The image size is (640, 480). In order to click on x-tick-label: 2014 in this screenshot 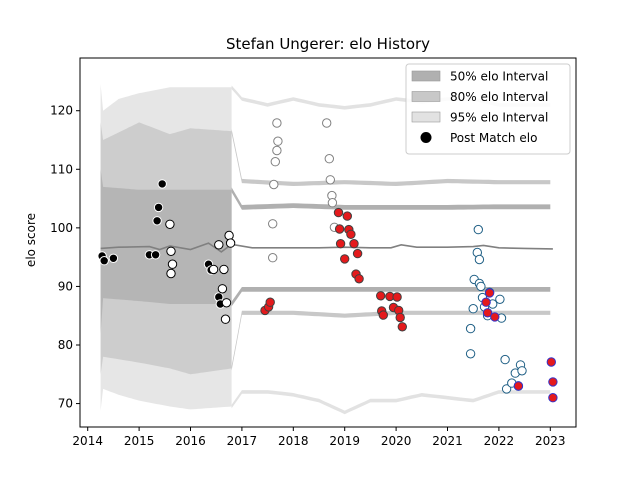, I will do `click(87, 441)`.